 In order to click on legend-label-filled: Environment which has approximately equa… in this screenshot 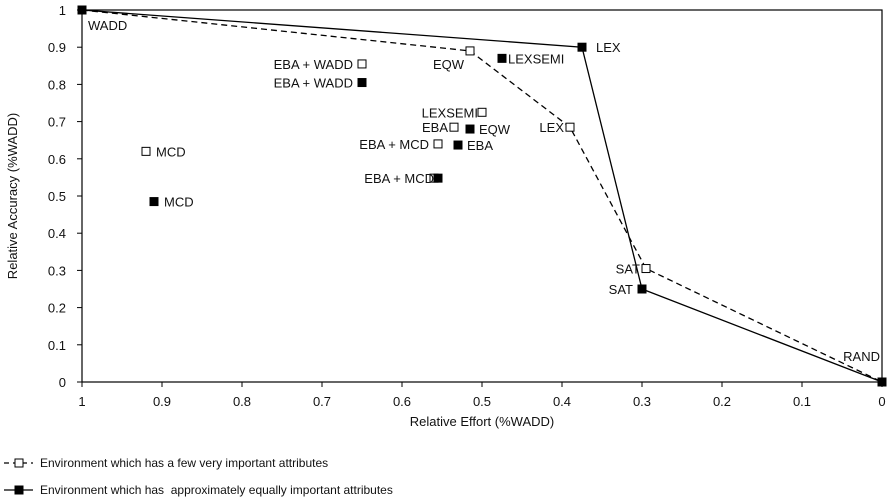, I will do `click(216, 490)`.